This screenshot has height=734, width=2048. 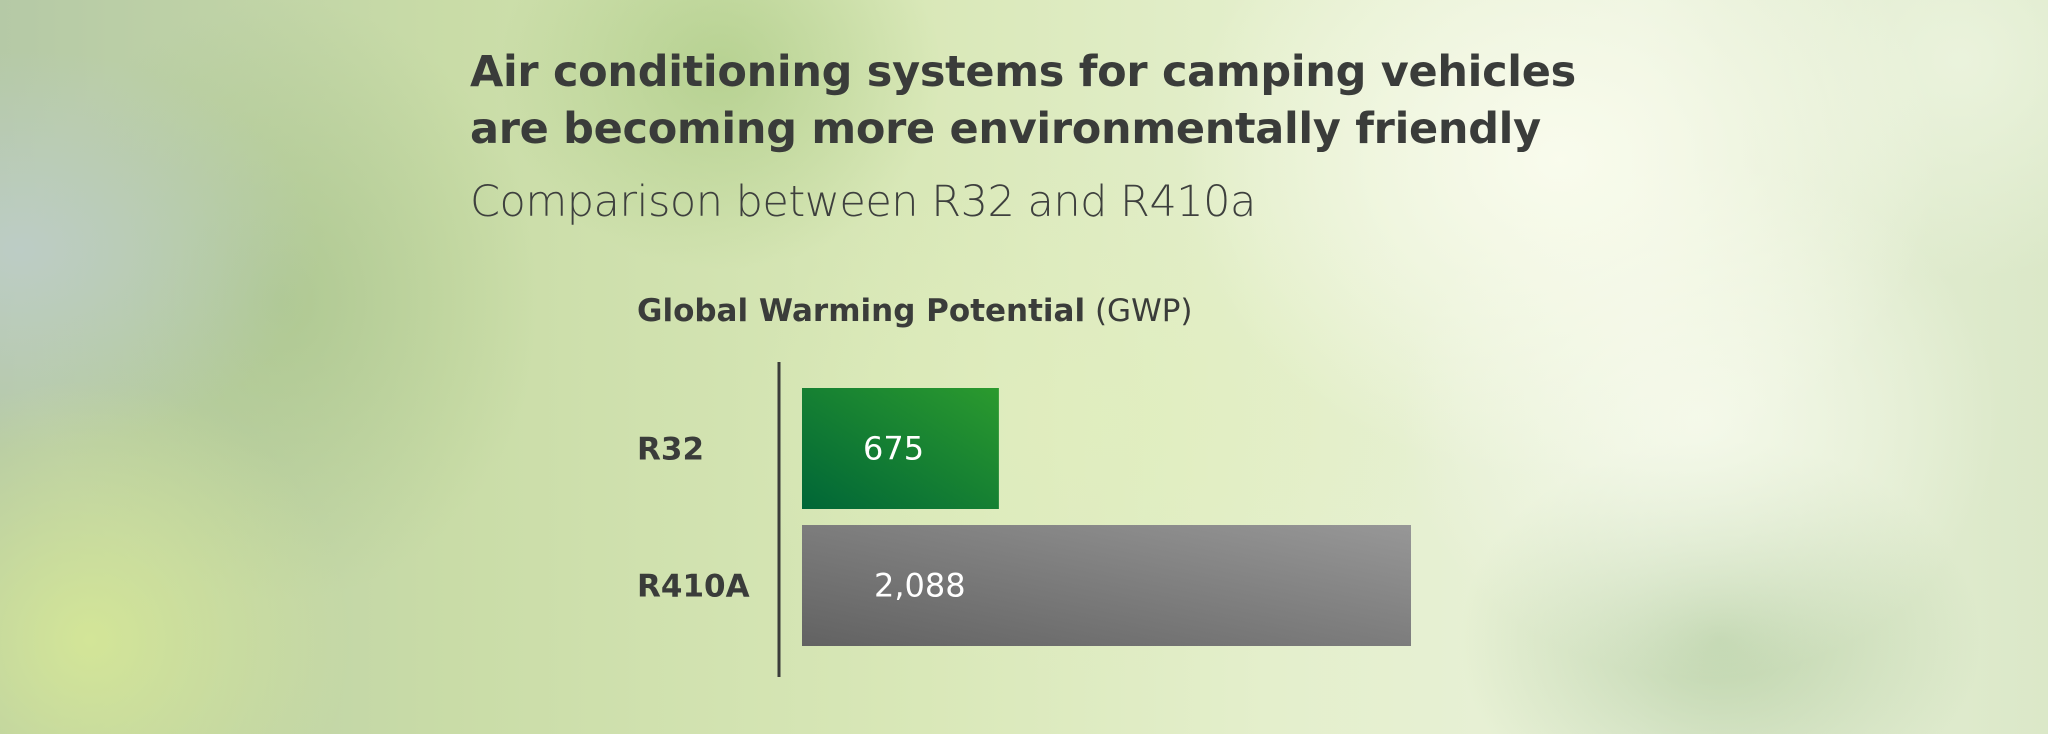 I want to click on bar-r410a, so click(x=1106, y=585).